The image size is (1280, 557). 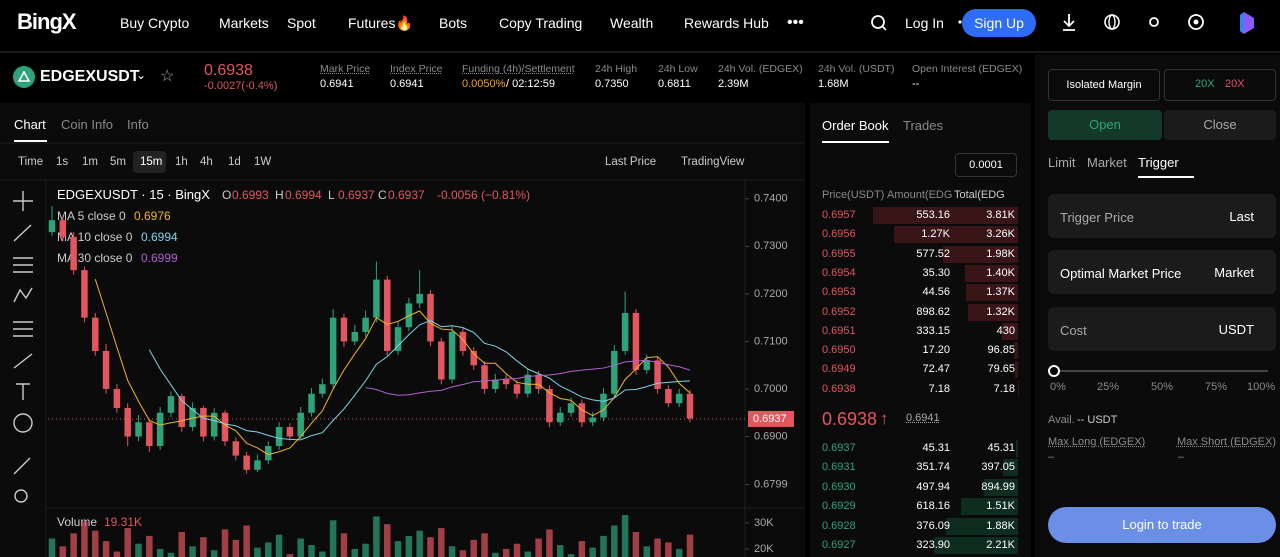 I want to click on symbol: EDGEXUSDT, so click(x=90, y=76).